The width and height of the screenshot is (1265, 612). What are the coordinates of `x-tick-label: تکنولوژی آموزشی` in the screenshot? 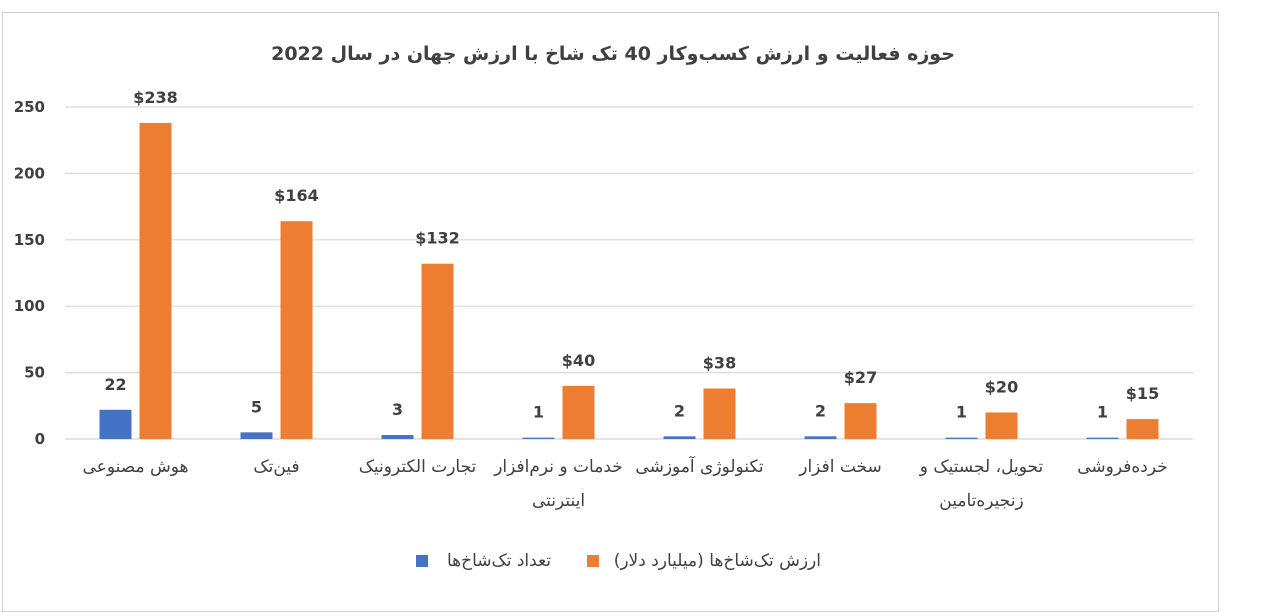 It's located at (699, 466).